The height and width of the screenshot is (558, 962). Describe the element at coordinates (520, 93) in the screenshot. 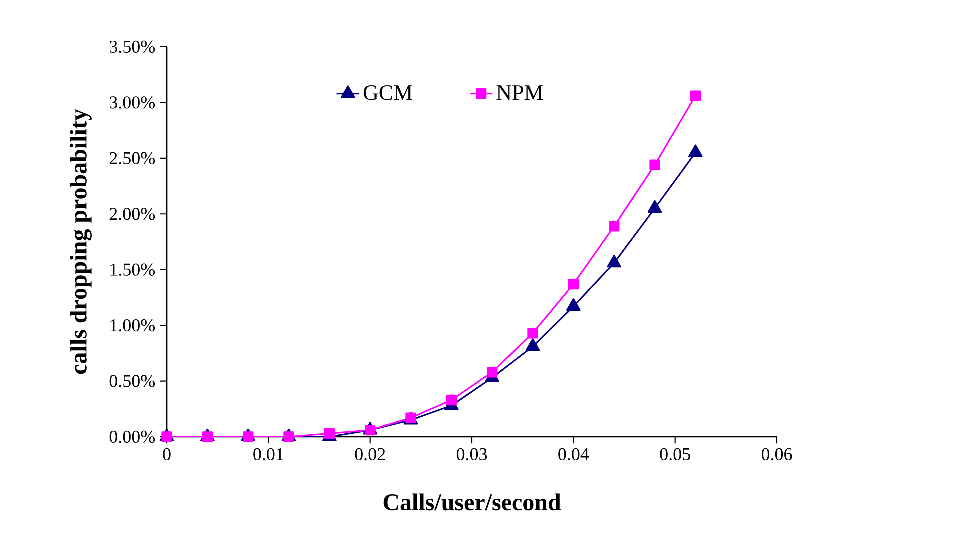

I see `legend-label: NPM` at that location.